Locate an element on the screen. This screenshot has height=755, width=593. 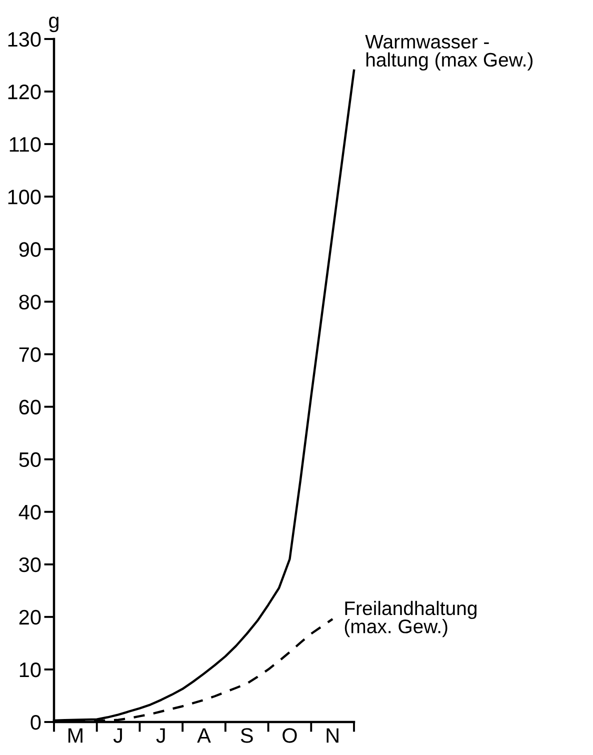
x-tick-label: S is located at coordinates (246, 735).